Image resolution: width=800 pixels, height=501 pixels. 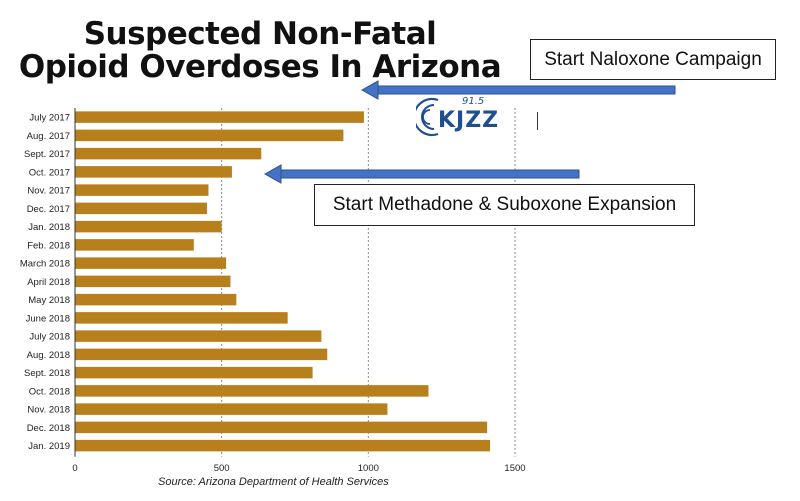 What do you see at coordinates (74, 468) in the screenshot?
I see `x-tick-label: 0` at bounding box center [74, 468].